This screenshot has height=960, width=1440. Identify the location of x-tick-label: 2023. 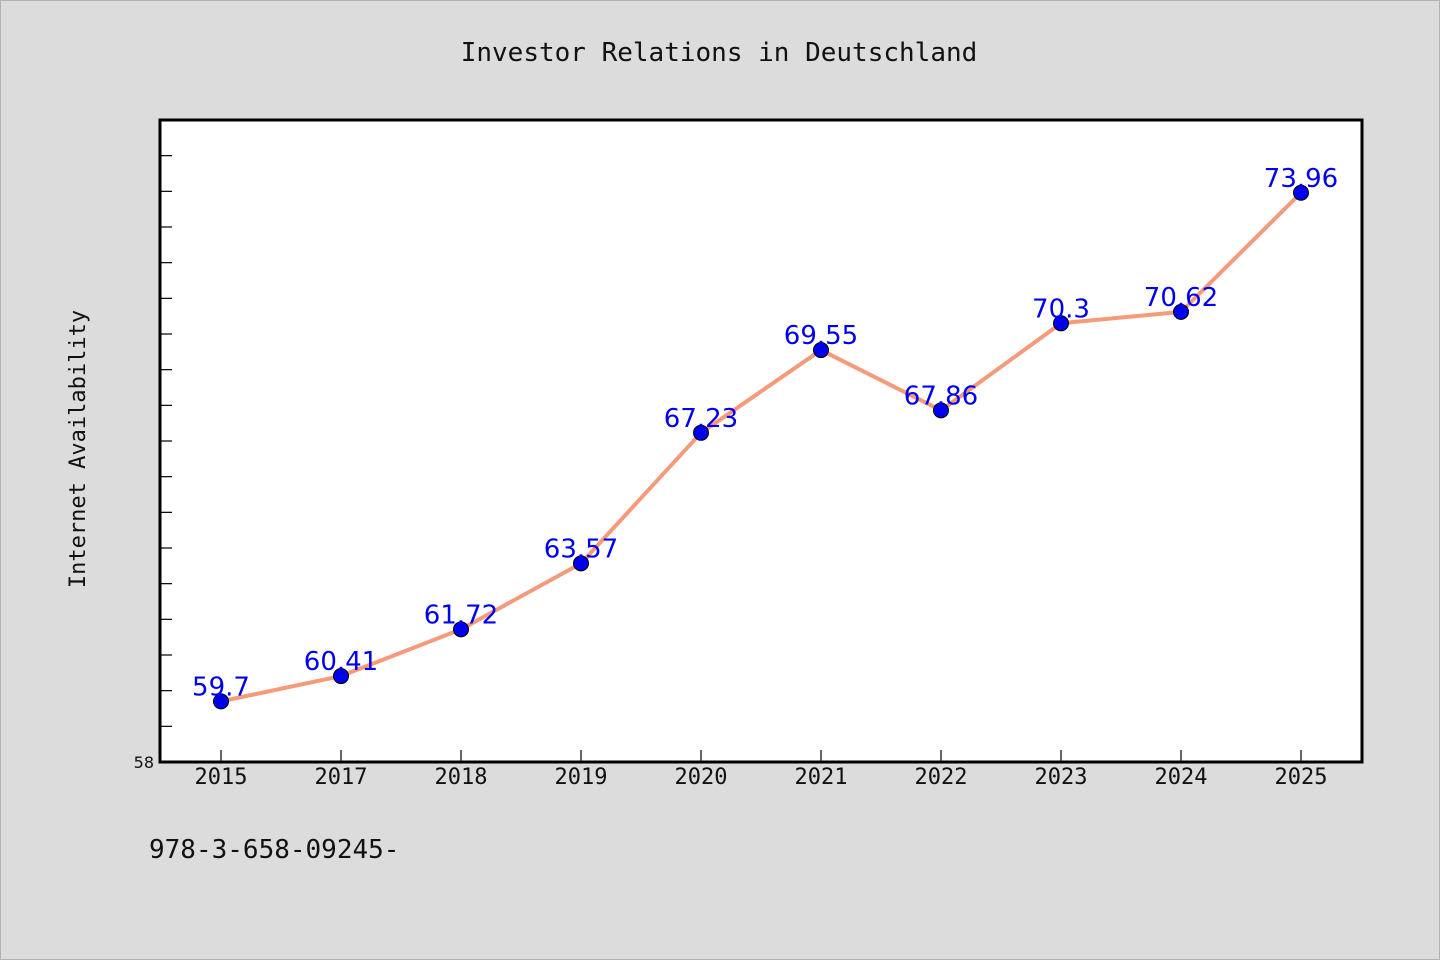
(1061, 777).